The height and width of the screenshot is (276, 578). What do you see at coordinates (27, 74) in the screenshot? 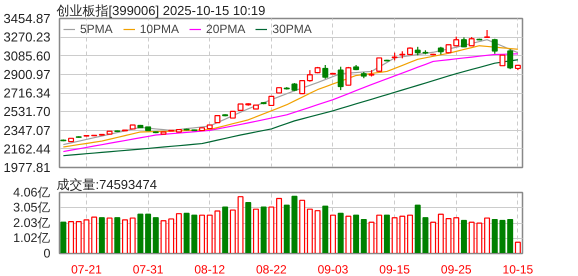
I see `y-tick-label: 2900.97` at bounding box center [27, 74].